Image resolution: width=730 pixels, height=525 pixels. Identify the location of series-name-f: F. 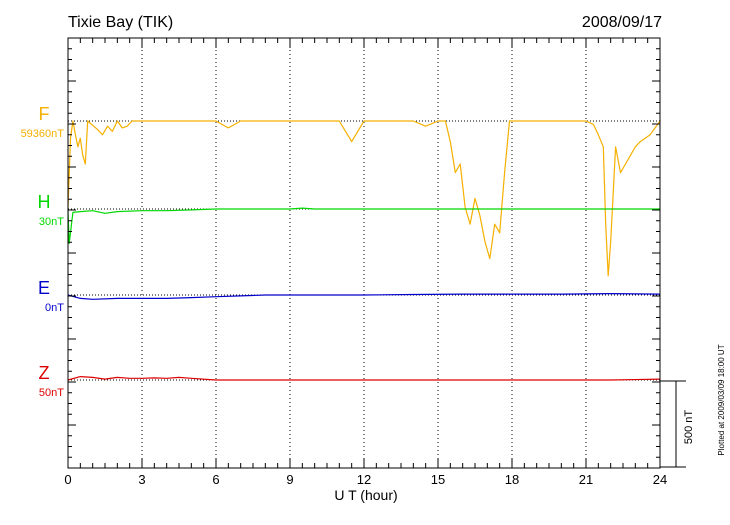
(44, 114).